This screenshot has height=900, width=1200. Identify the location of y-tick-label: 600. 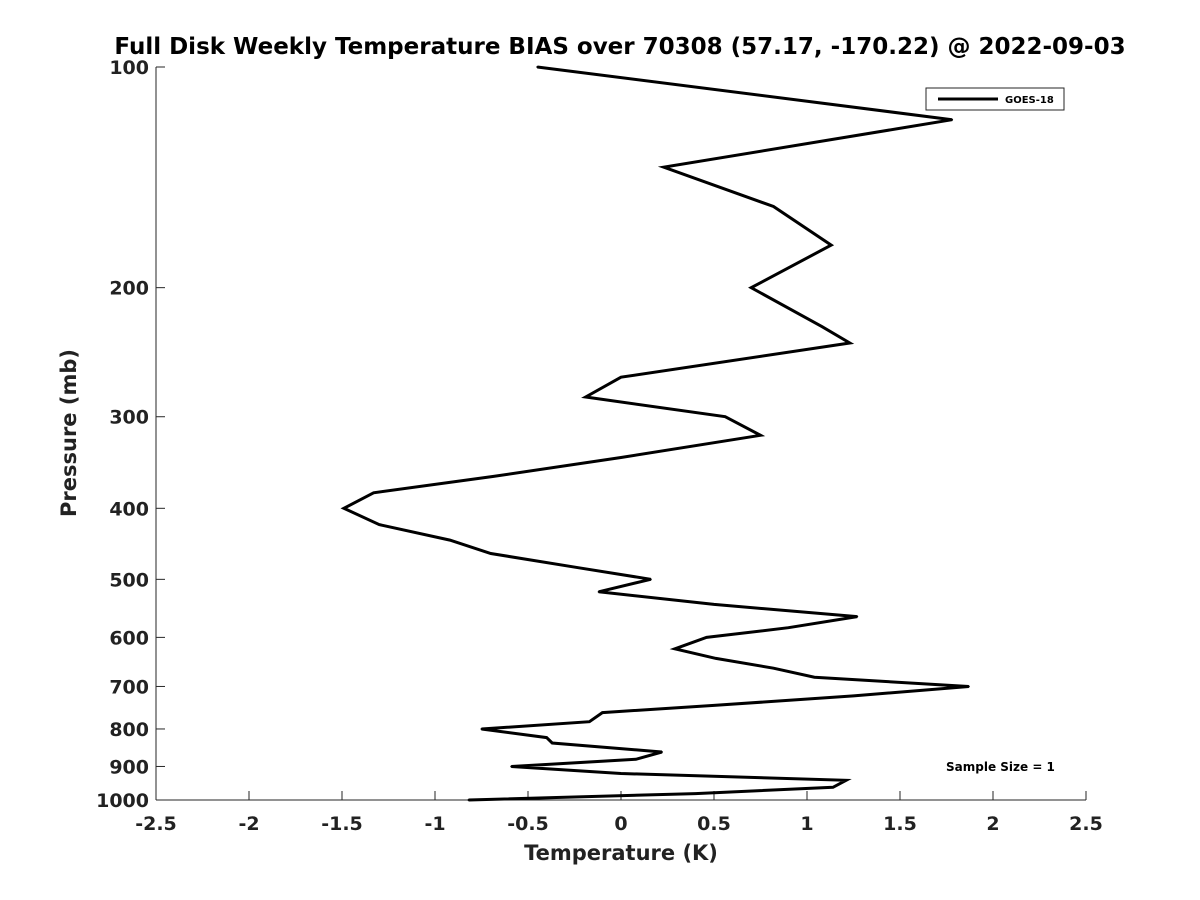
(129, 638).